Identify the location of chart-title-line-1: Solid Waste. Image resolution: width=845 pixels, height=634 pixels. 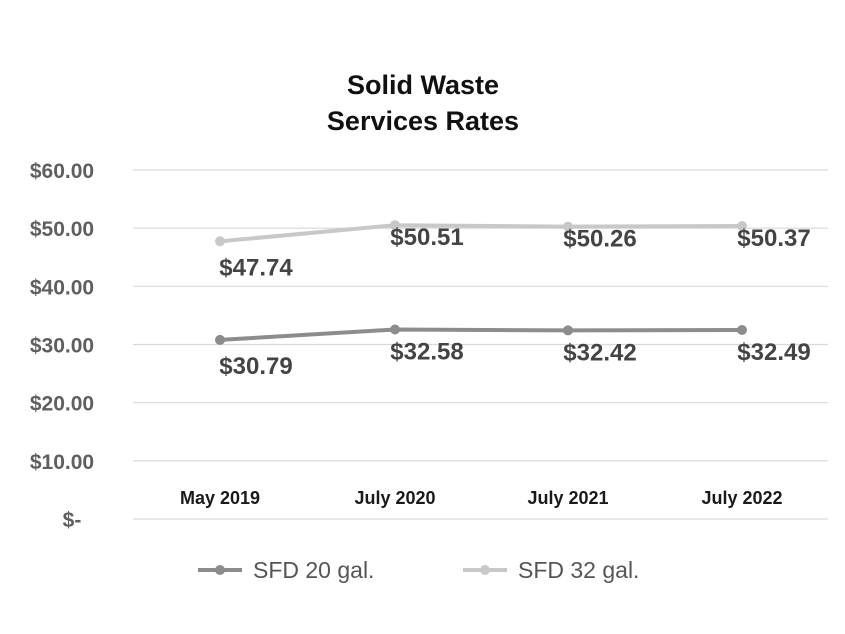
(423, 85).